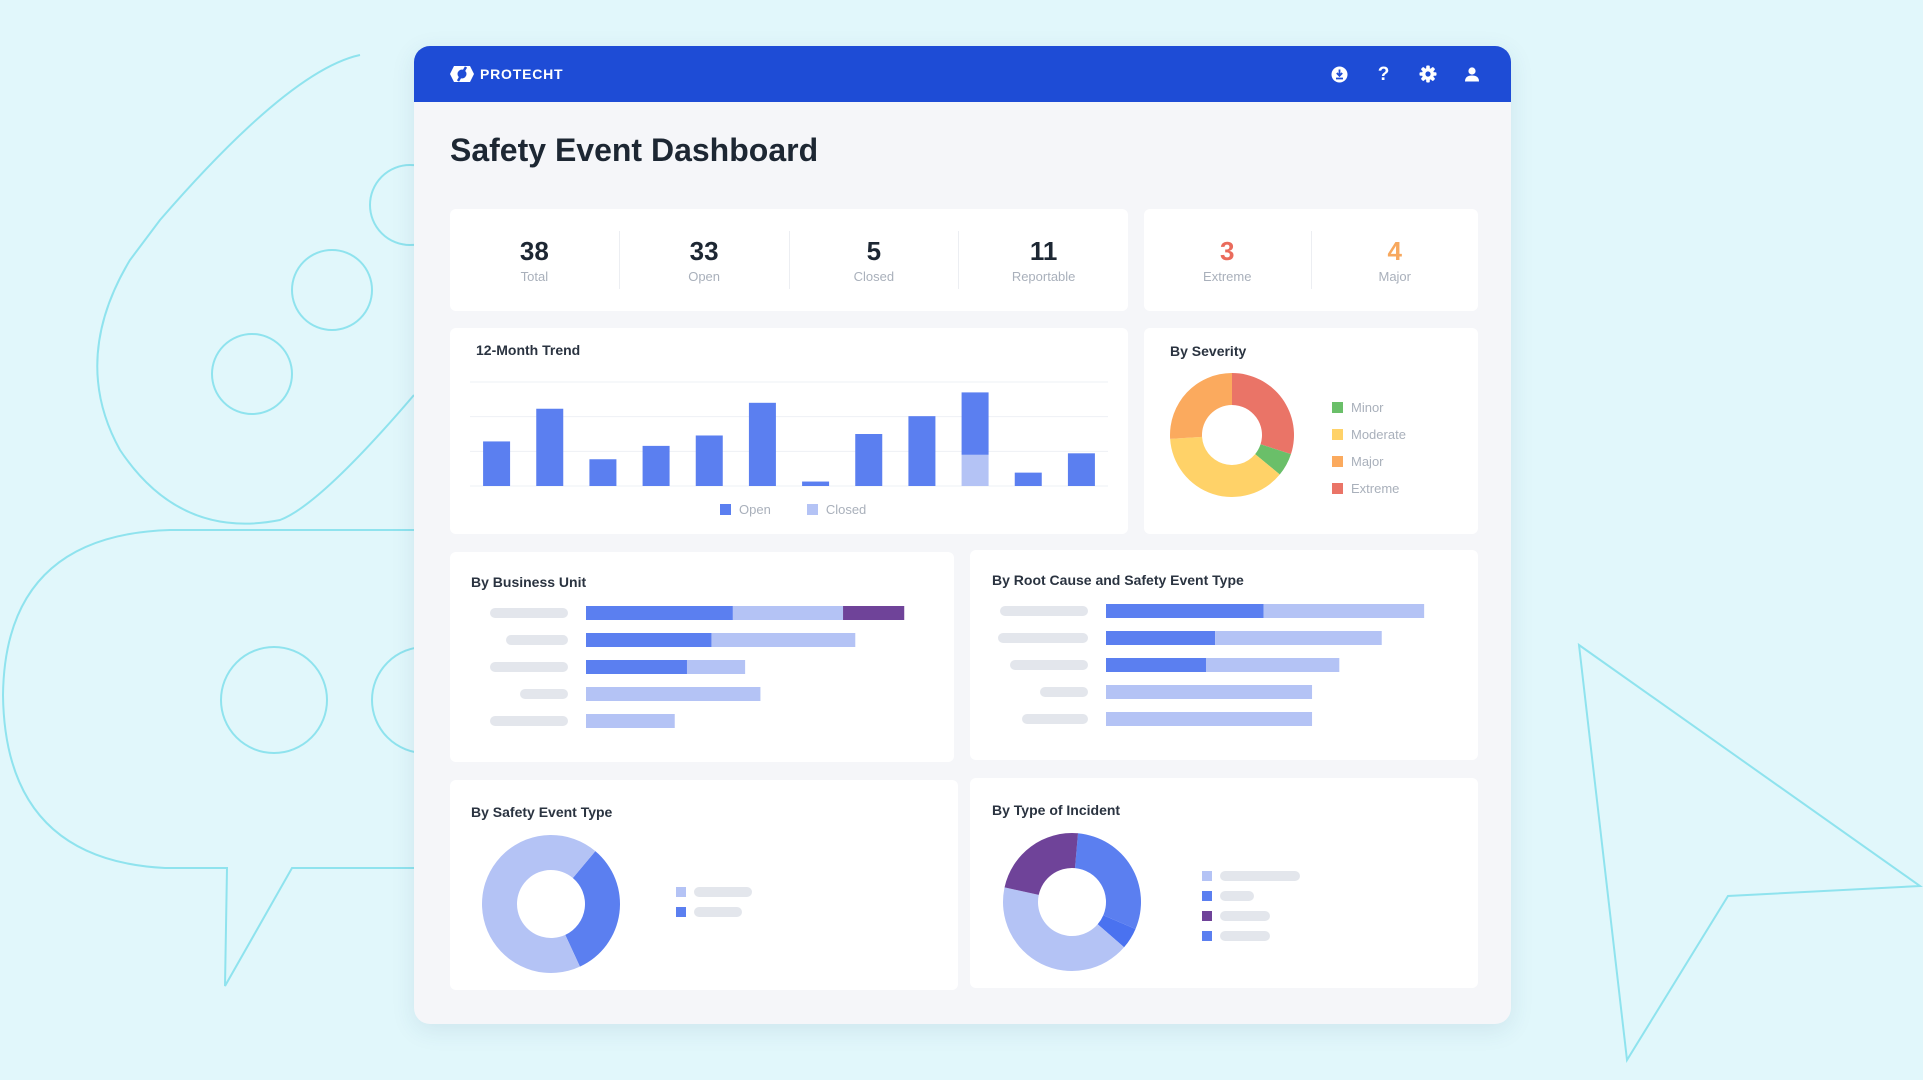 This screenshot has height=1080, width=1923. I want to click on kpi-label: Total, so click(534, 276).